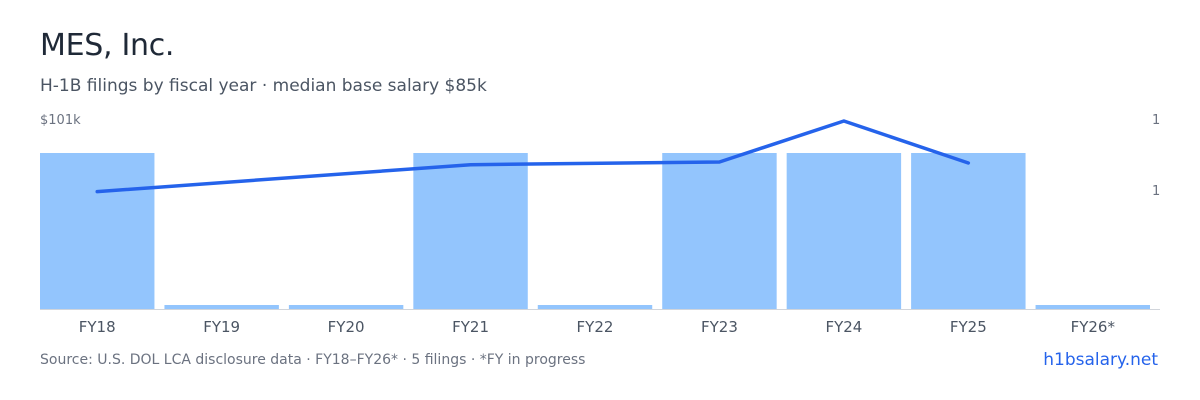 This screenshot has height=400, width=1200. I want to click on count-axis-top-label: 1, so click(1156, 120).